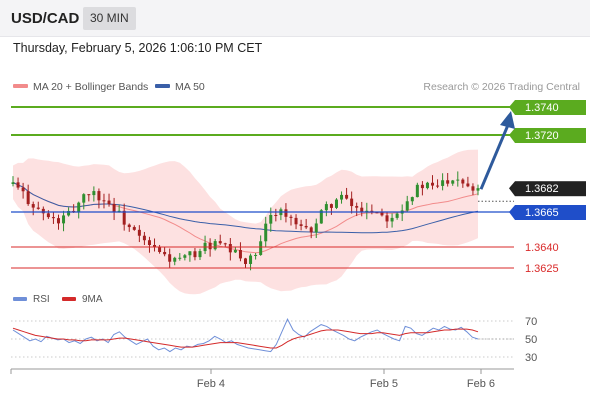 This screenshot has width=590, height=400. What do you see at coordinates (542, 269) in the screenshot?
I see `level-label-support: 1.3625` at bounding box center [542, 269].